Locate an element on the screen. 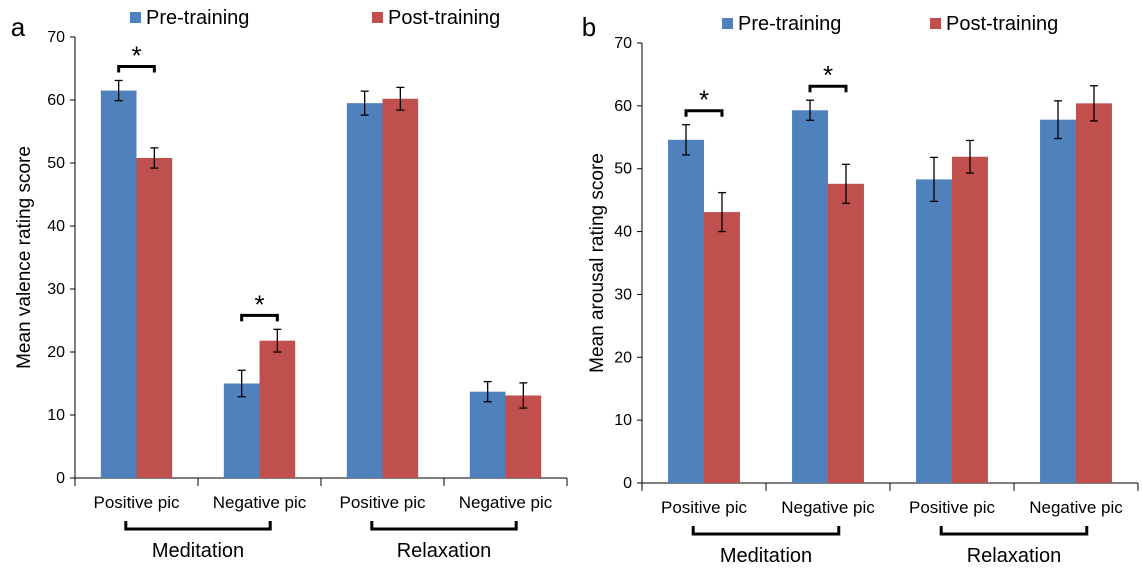 Image resolution: width=1142 pixels, height=577 pixels. panel-letter: a is located at coordinates (18, 27).